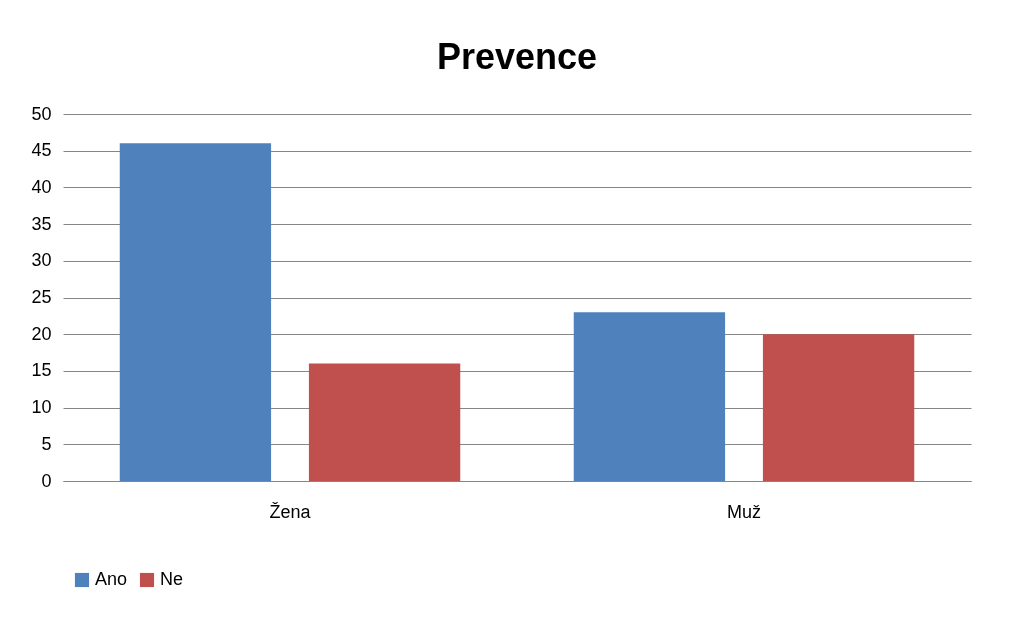  Describe the element at coordinates (172, 579) in the screenshot. I see `legend-label: Ne` at that location.